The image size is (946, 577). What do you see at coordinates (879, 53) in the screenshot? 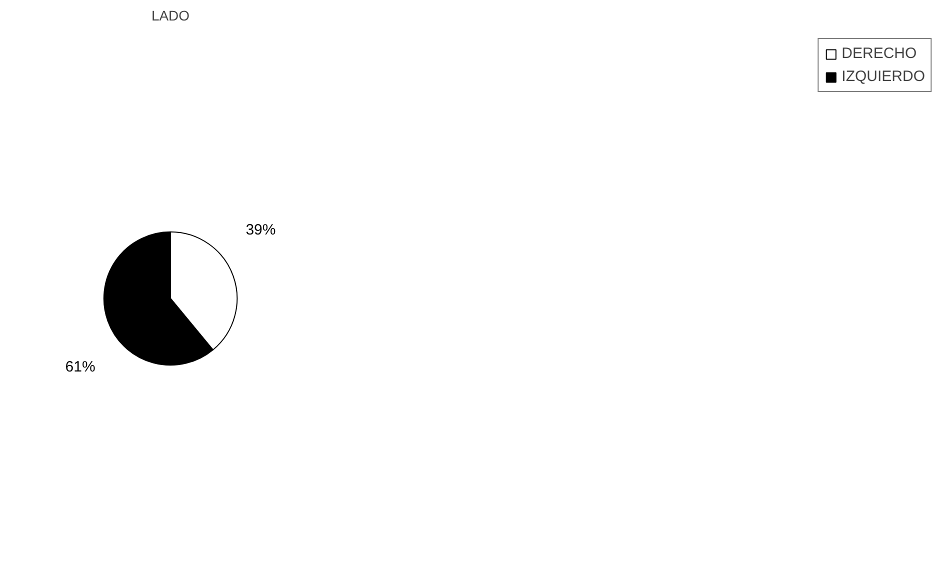
I see `legend-label: DERECHO` at bounding box center [879, 53].